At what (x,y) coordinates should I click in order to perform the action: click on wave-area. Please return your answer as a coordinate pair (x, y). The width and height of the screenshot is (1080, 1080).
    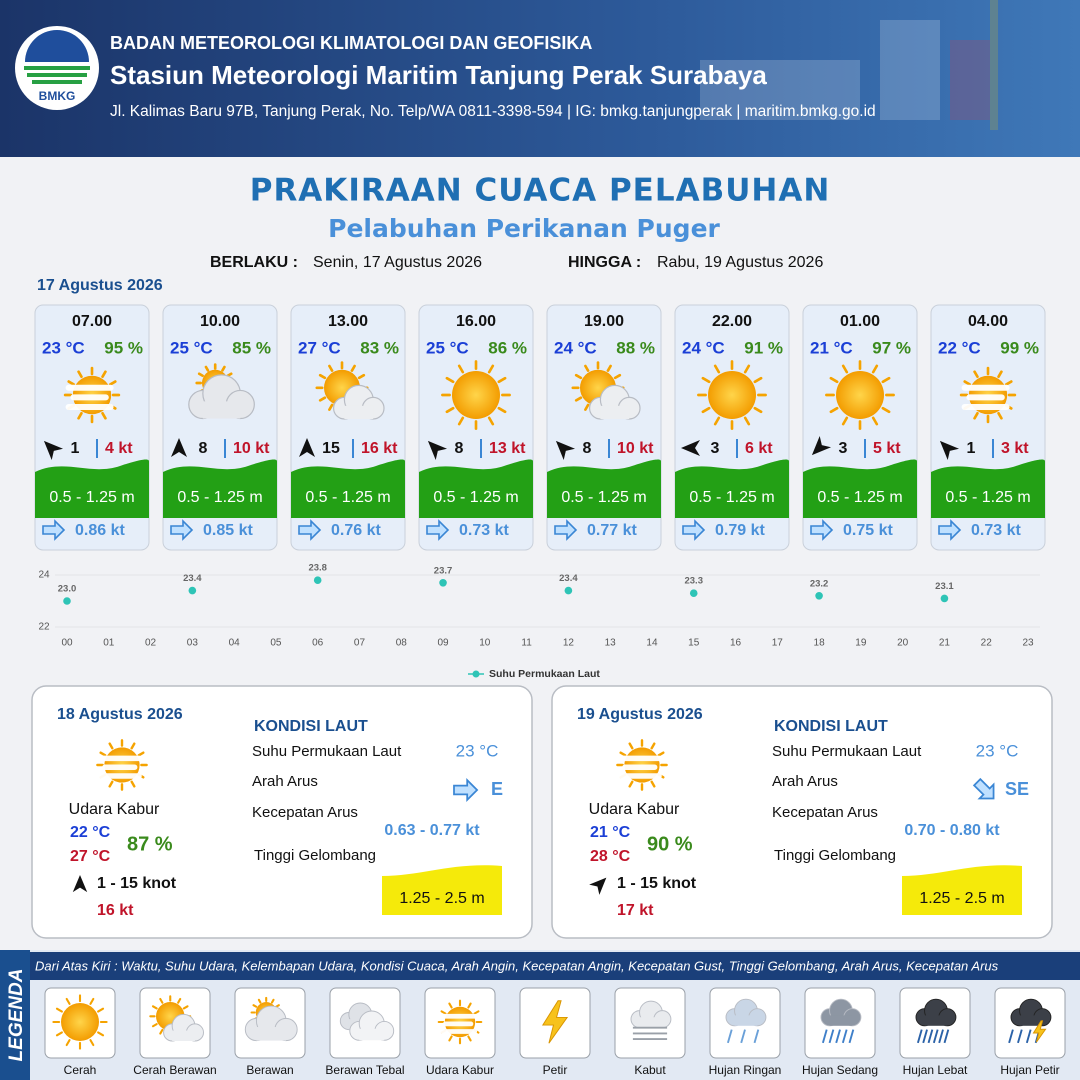
    Looking at the image, I should click on (988, 488).